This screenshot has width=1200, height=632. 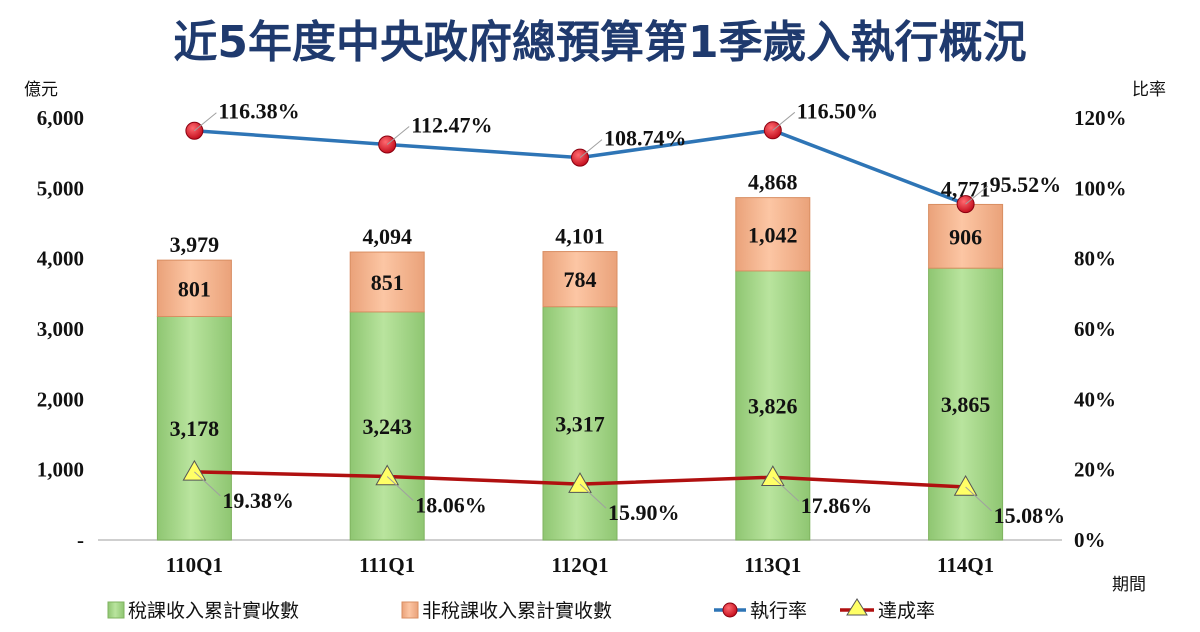 What do you see at coordinates (387, 565) in the screenshot?
I see `x-tick-label: 111Q1` at bounding box center [387, 565].